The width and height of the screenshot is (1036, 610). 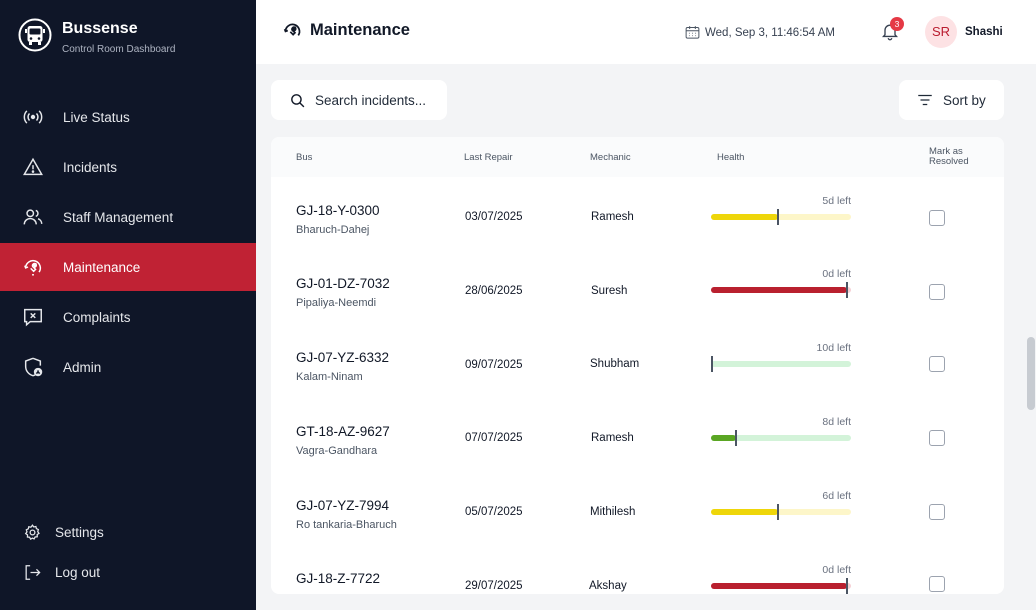 What do you see at coordinates (128, 217) in the screenshot?
I see `sidebar-item-staff-management: Staff Management` at bounding box center [128, 217].